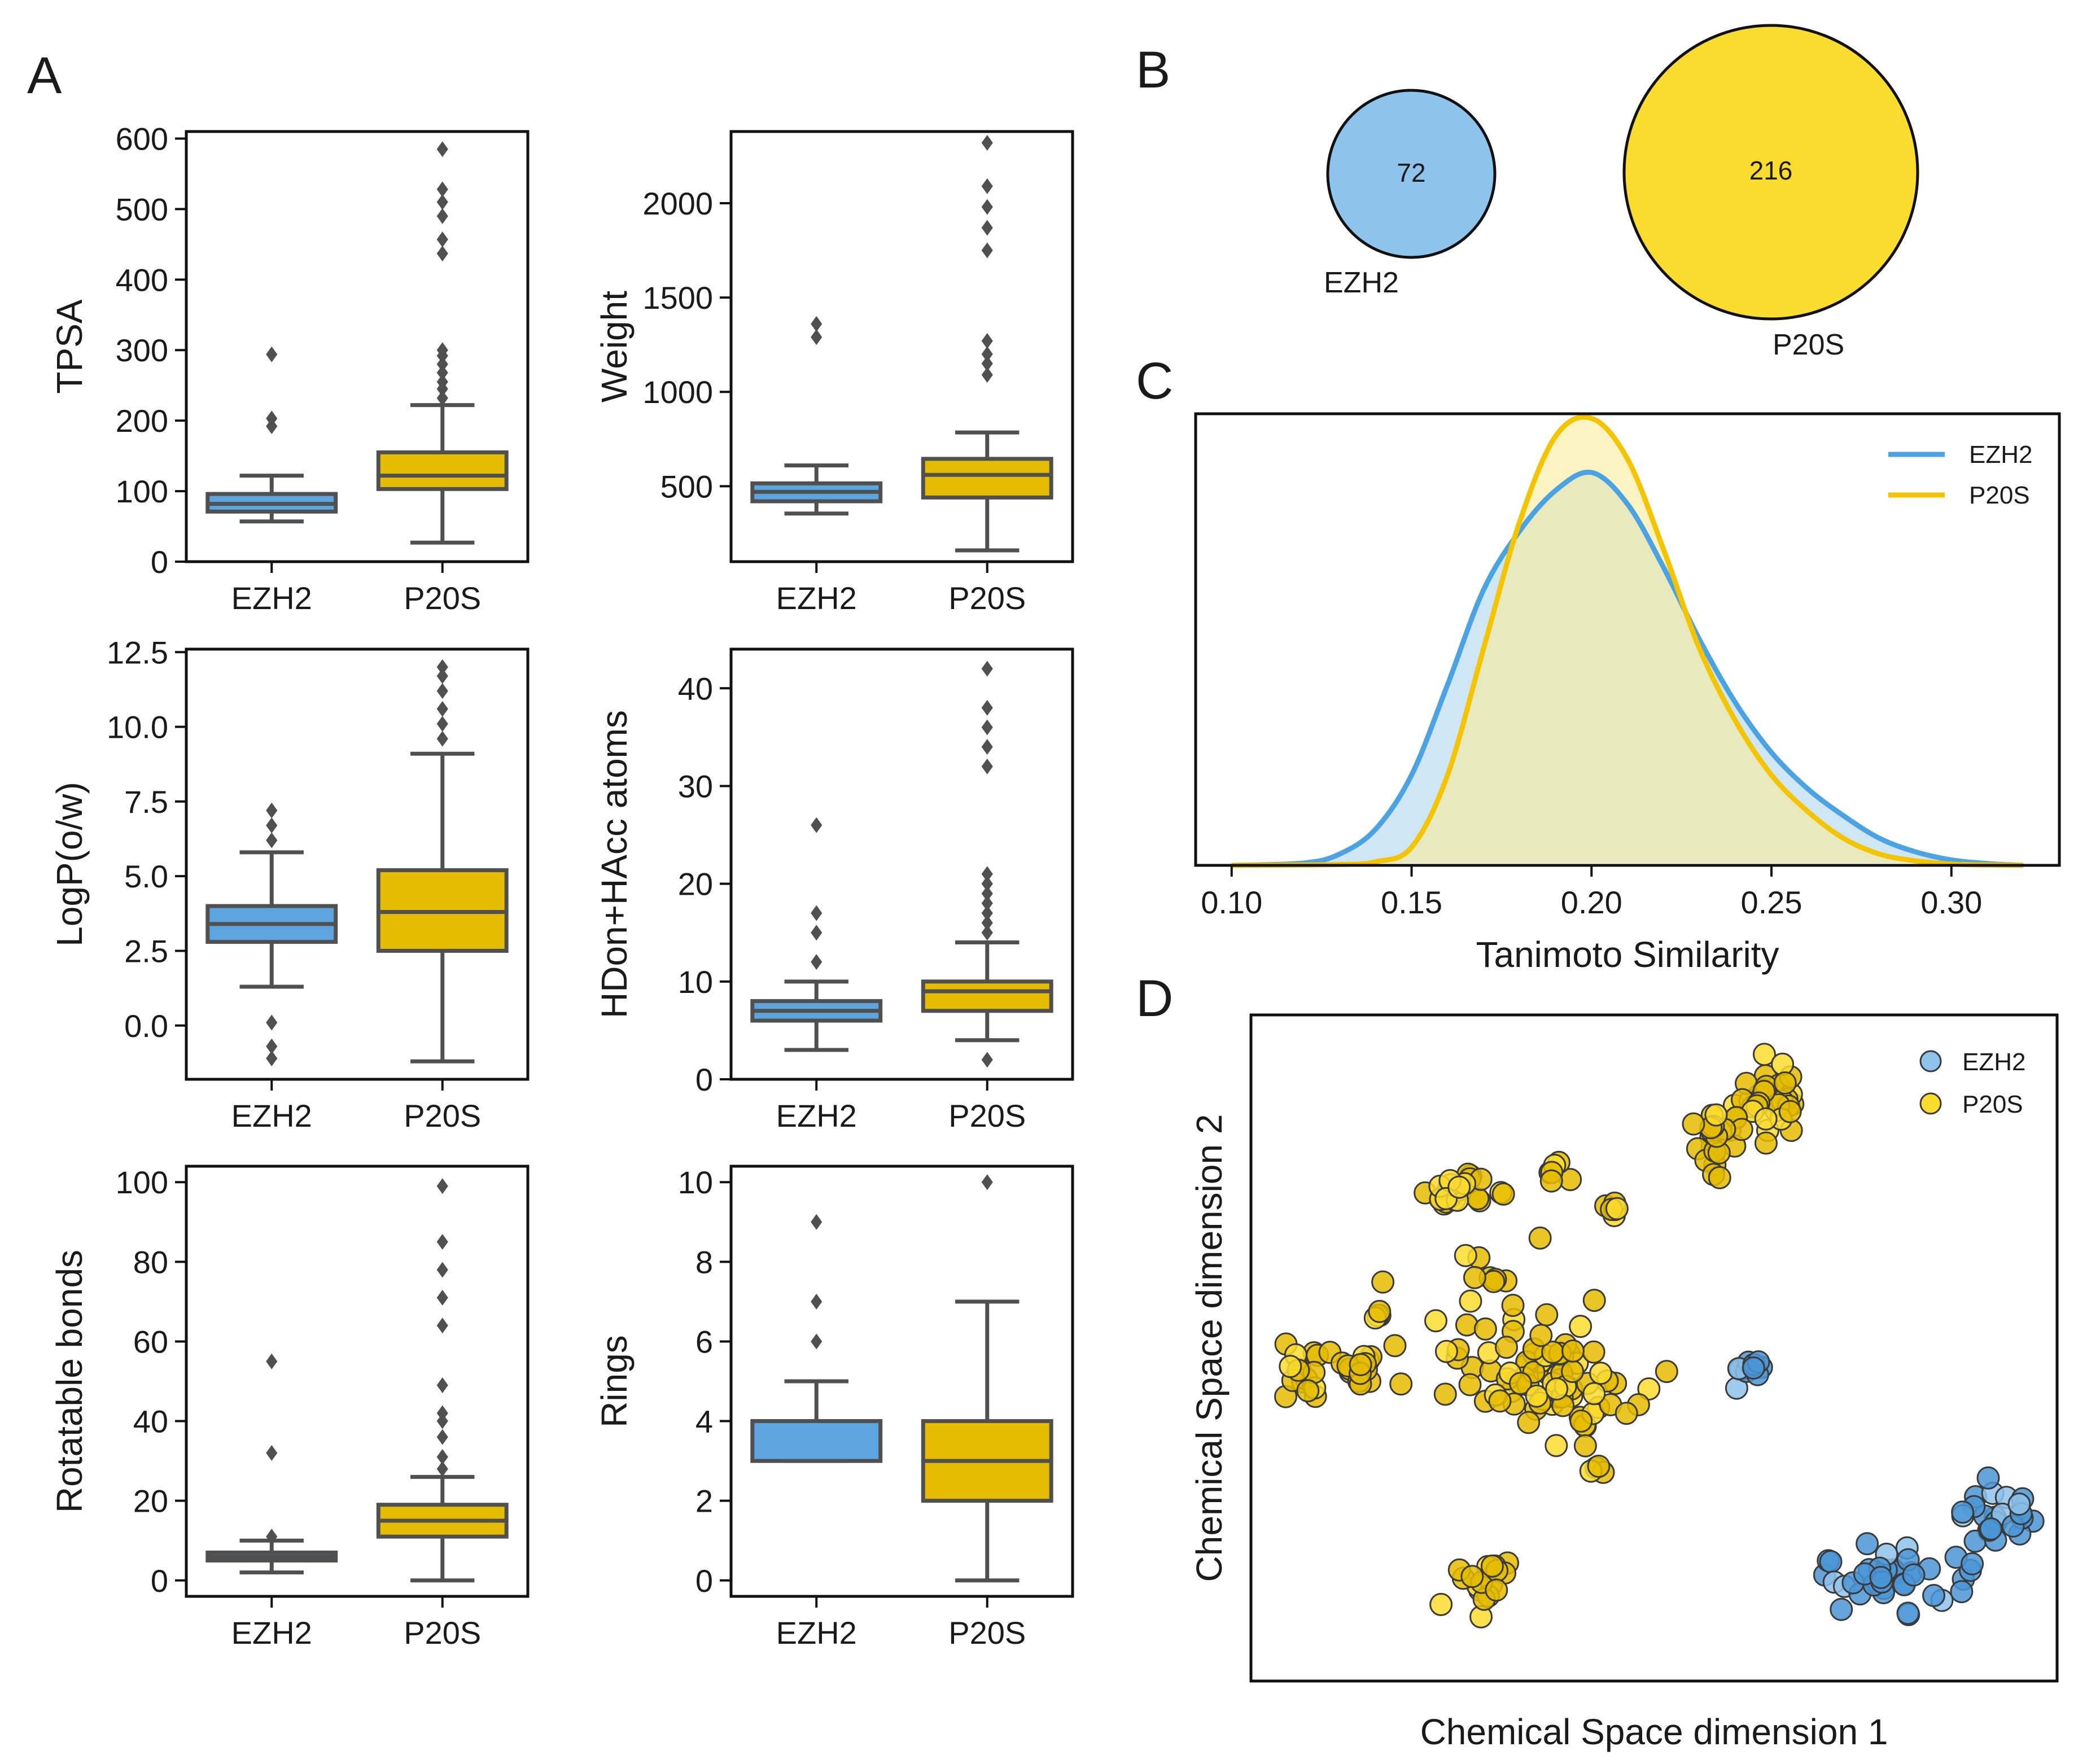  What do you see at coordinates (1654, 1732) in the screenshot?
I see `x-axis-label: Chemical Space dimension 1` at bounding box center [1654, 1732].